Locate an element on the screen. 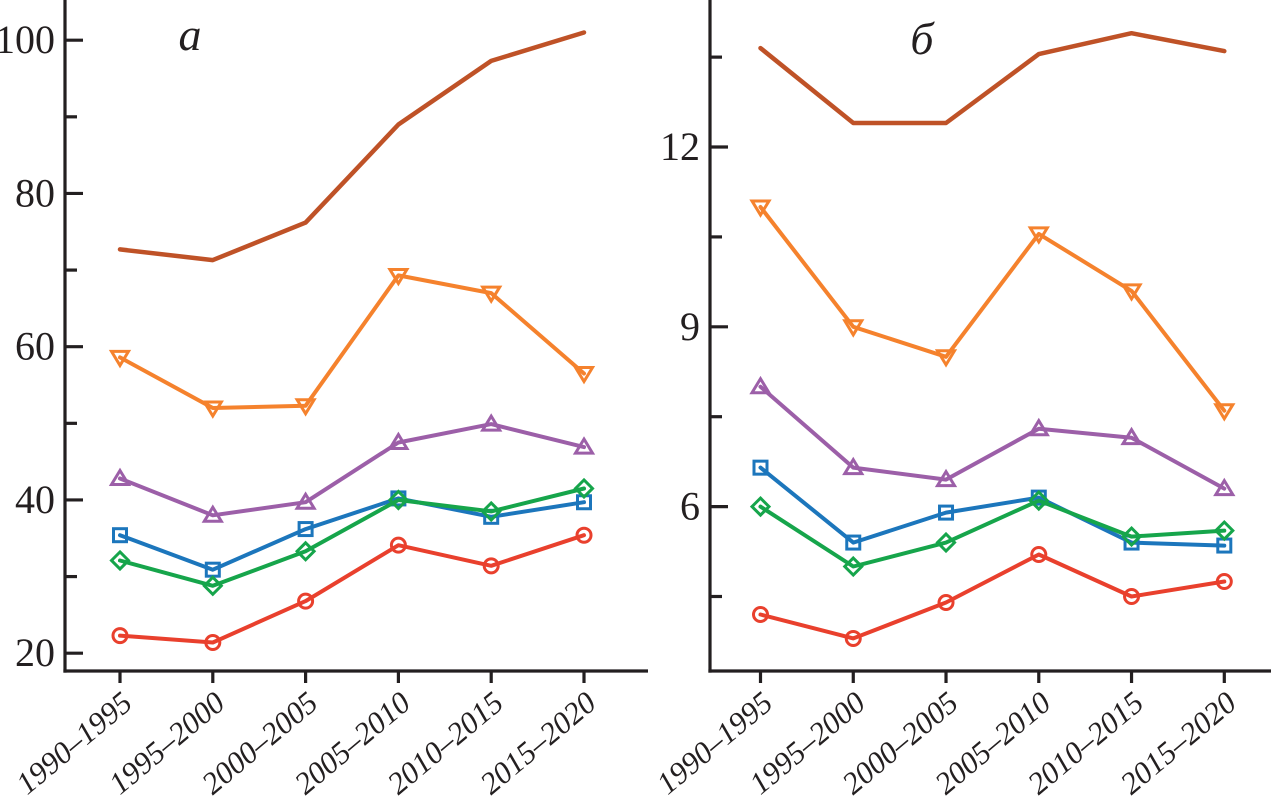 Image resolution: width=1278 pixels, height=811 pixels. y-axis-tick-label: 80 is located at coordinates (35, 192).